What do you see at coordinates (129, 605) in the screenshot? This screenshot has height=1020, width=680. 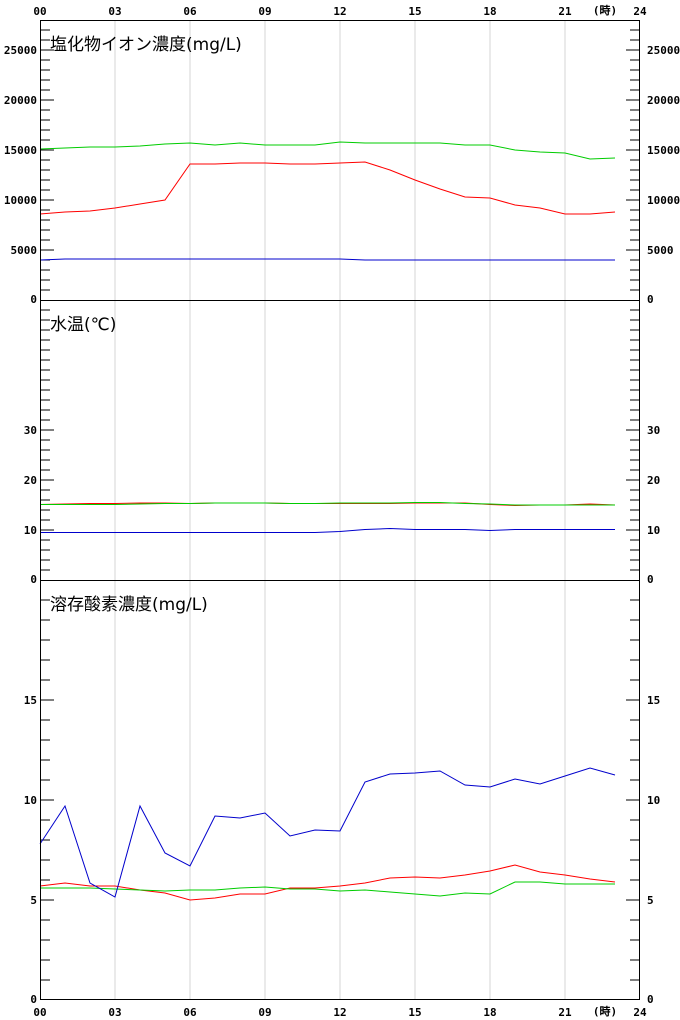 I see `panel-title: 溶存酸素濃度(mg/L)` at bounding box center [129, 605].